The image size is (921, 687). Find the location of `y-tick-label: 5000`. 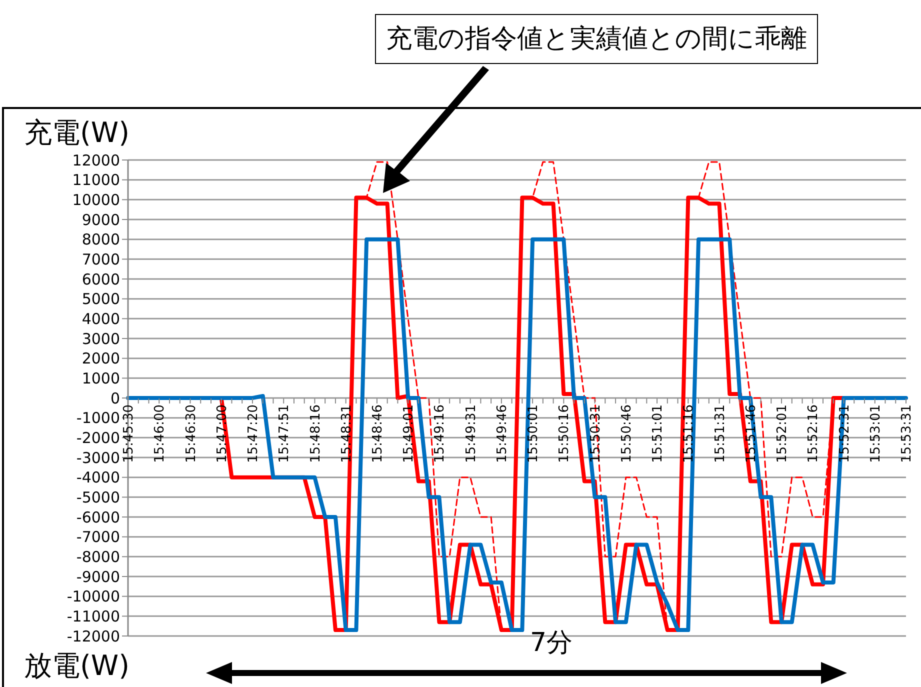

y-tick-label: 5000 is located at coordinates (101, 299).